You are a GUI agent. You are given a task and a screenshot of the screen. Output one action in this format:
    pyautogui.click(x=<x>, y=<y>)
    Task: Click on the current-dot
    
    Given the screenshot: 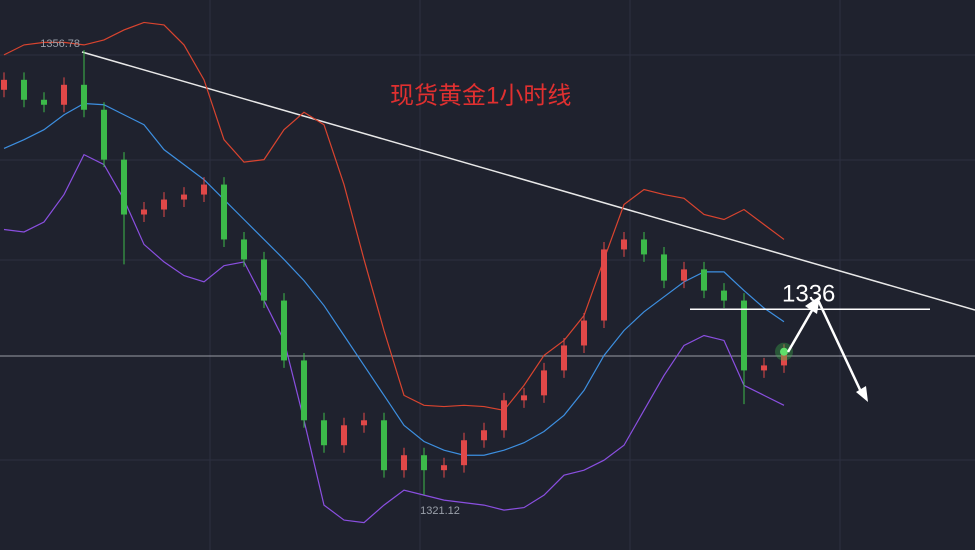 What is the action you would take?
    pyautogui.click(x=784, y=351)
    